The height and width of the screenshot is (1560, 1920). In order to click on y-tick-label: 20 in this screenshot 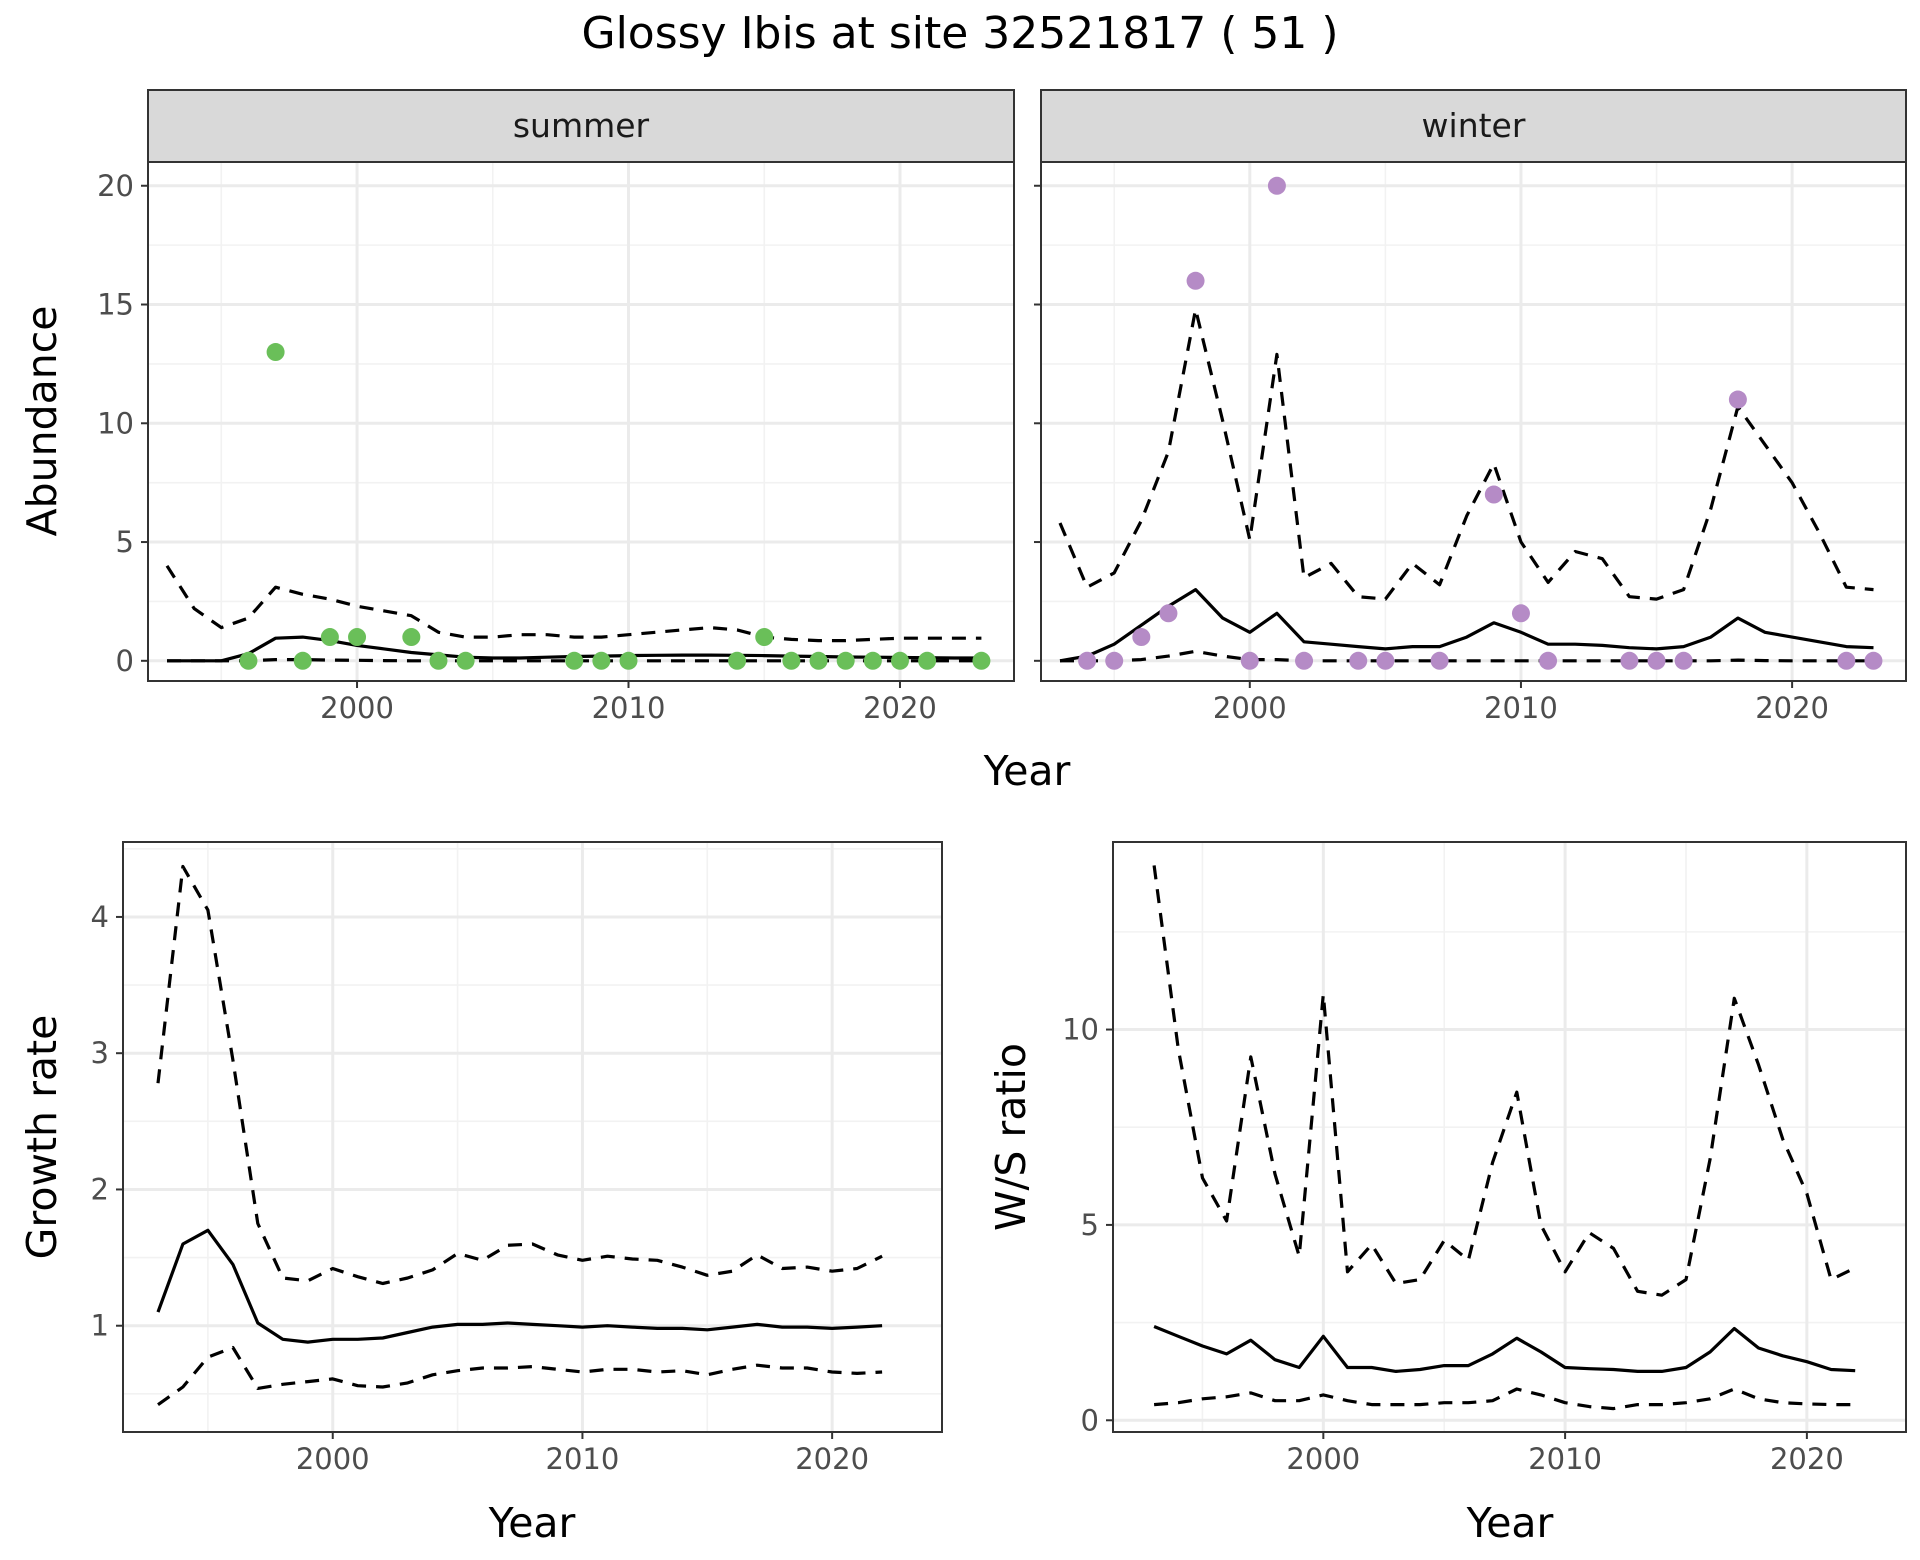, I will do `click(115, 186)`.